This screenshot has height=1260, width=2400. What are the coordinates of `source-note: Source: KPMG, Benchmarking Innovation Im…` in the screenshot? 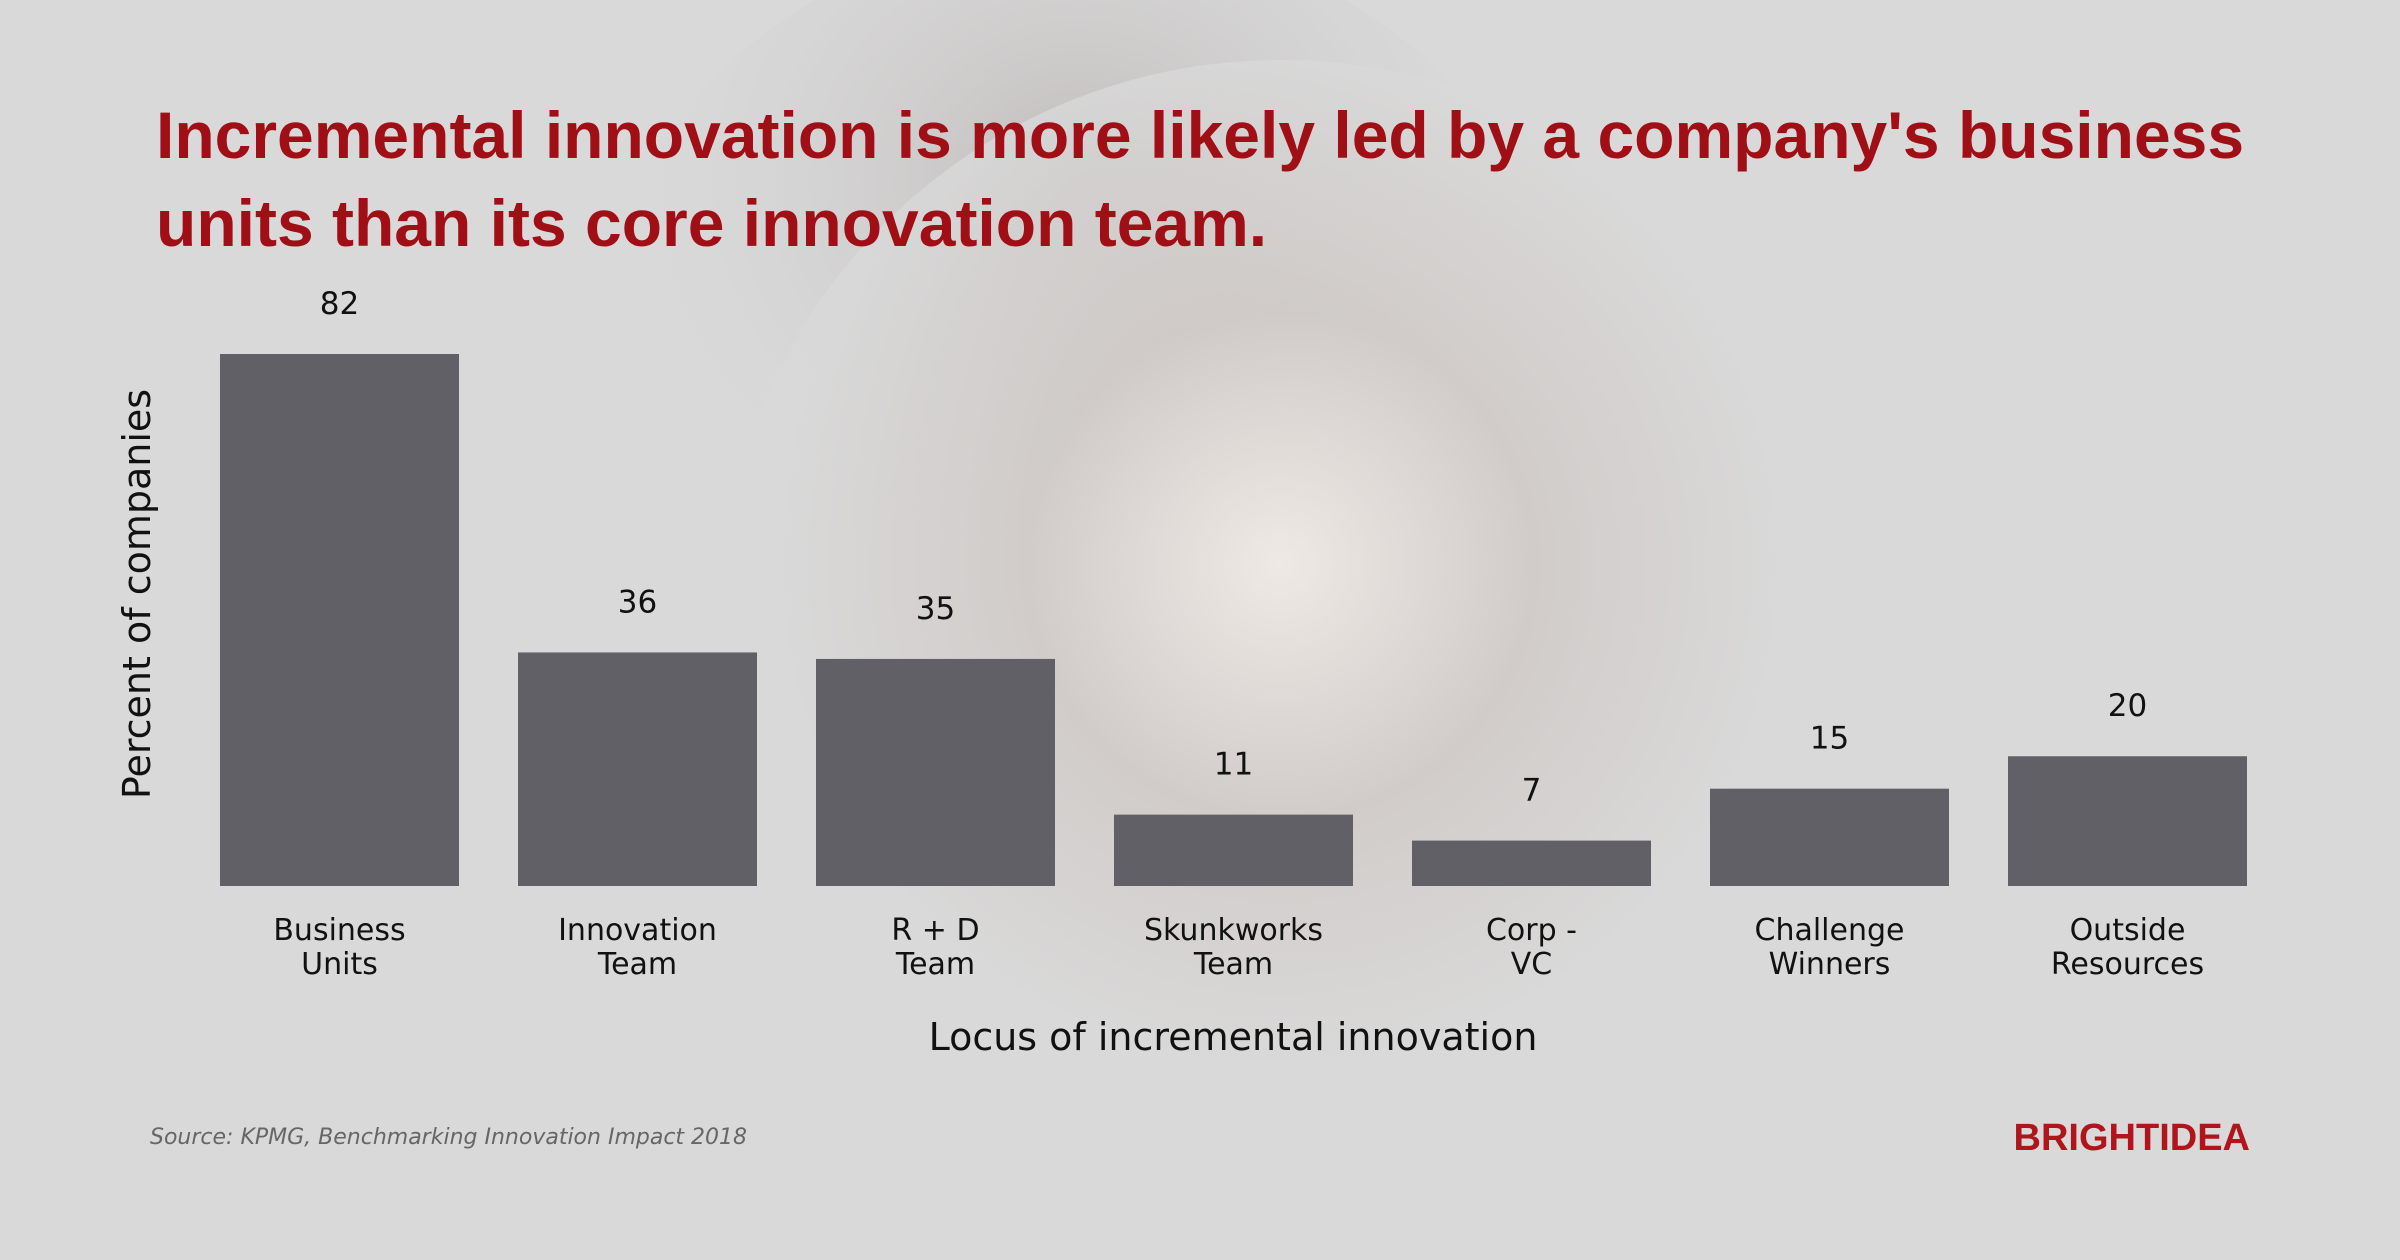 It's located at (448, 1137).